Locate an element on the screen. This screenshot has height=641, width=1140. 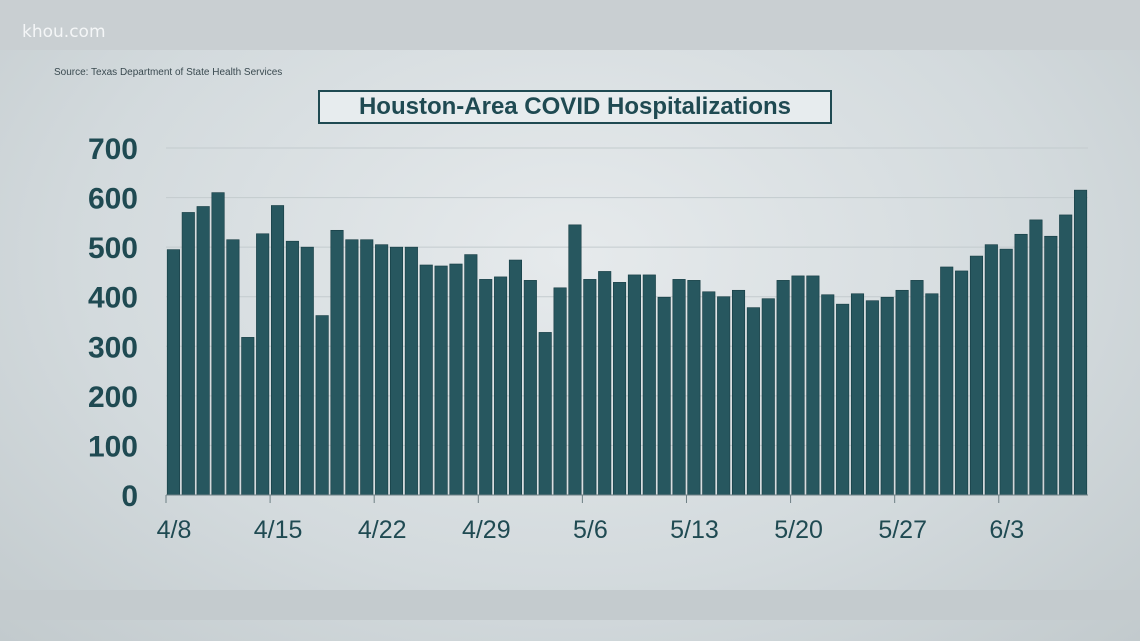
bar-4/19 is located at coordinates (337, 362).